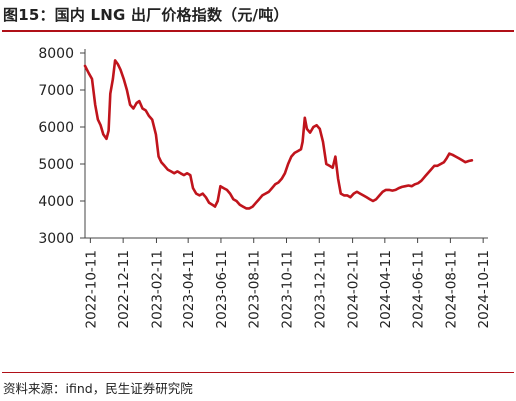 The image size is (516, 401). I want to click on x-tick-label: 2024-02-11, so click(354, 289).